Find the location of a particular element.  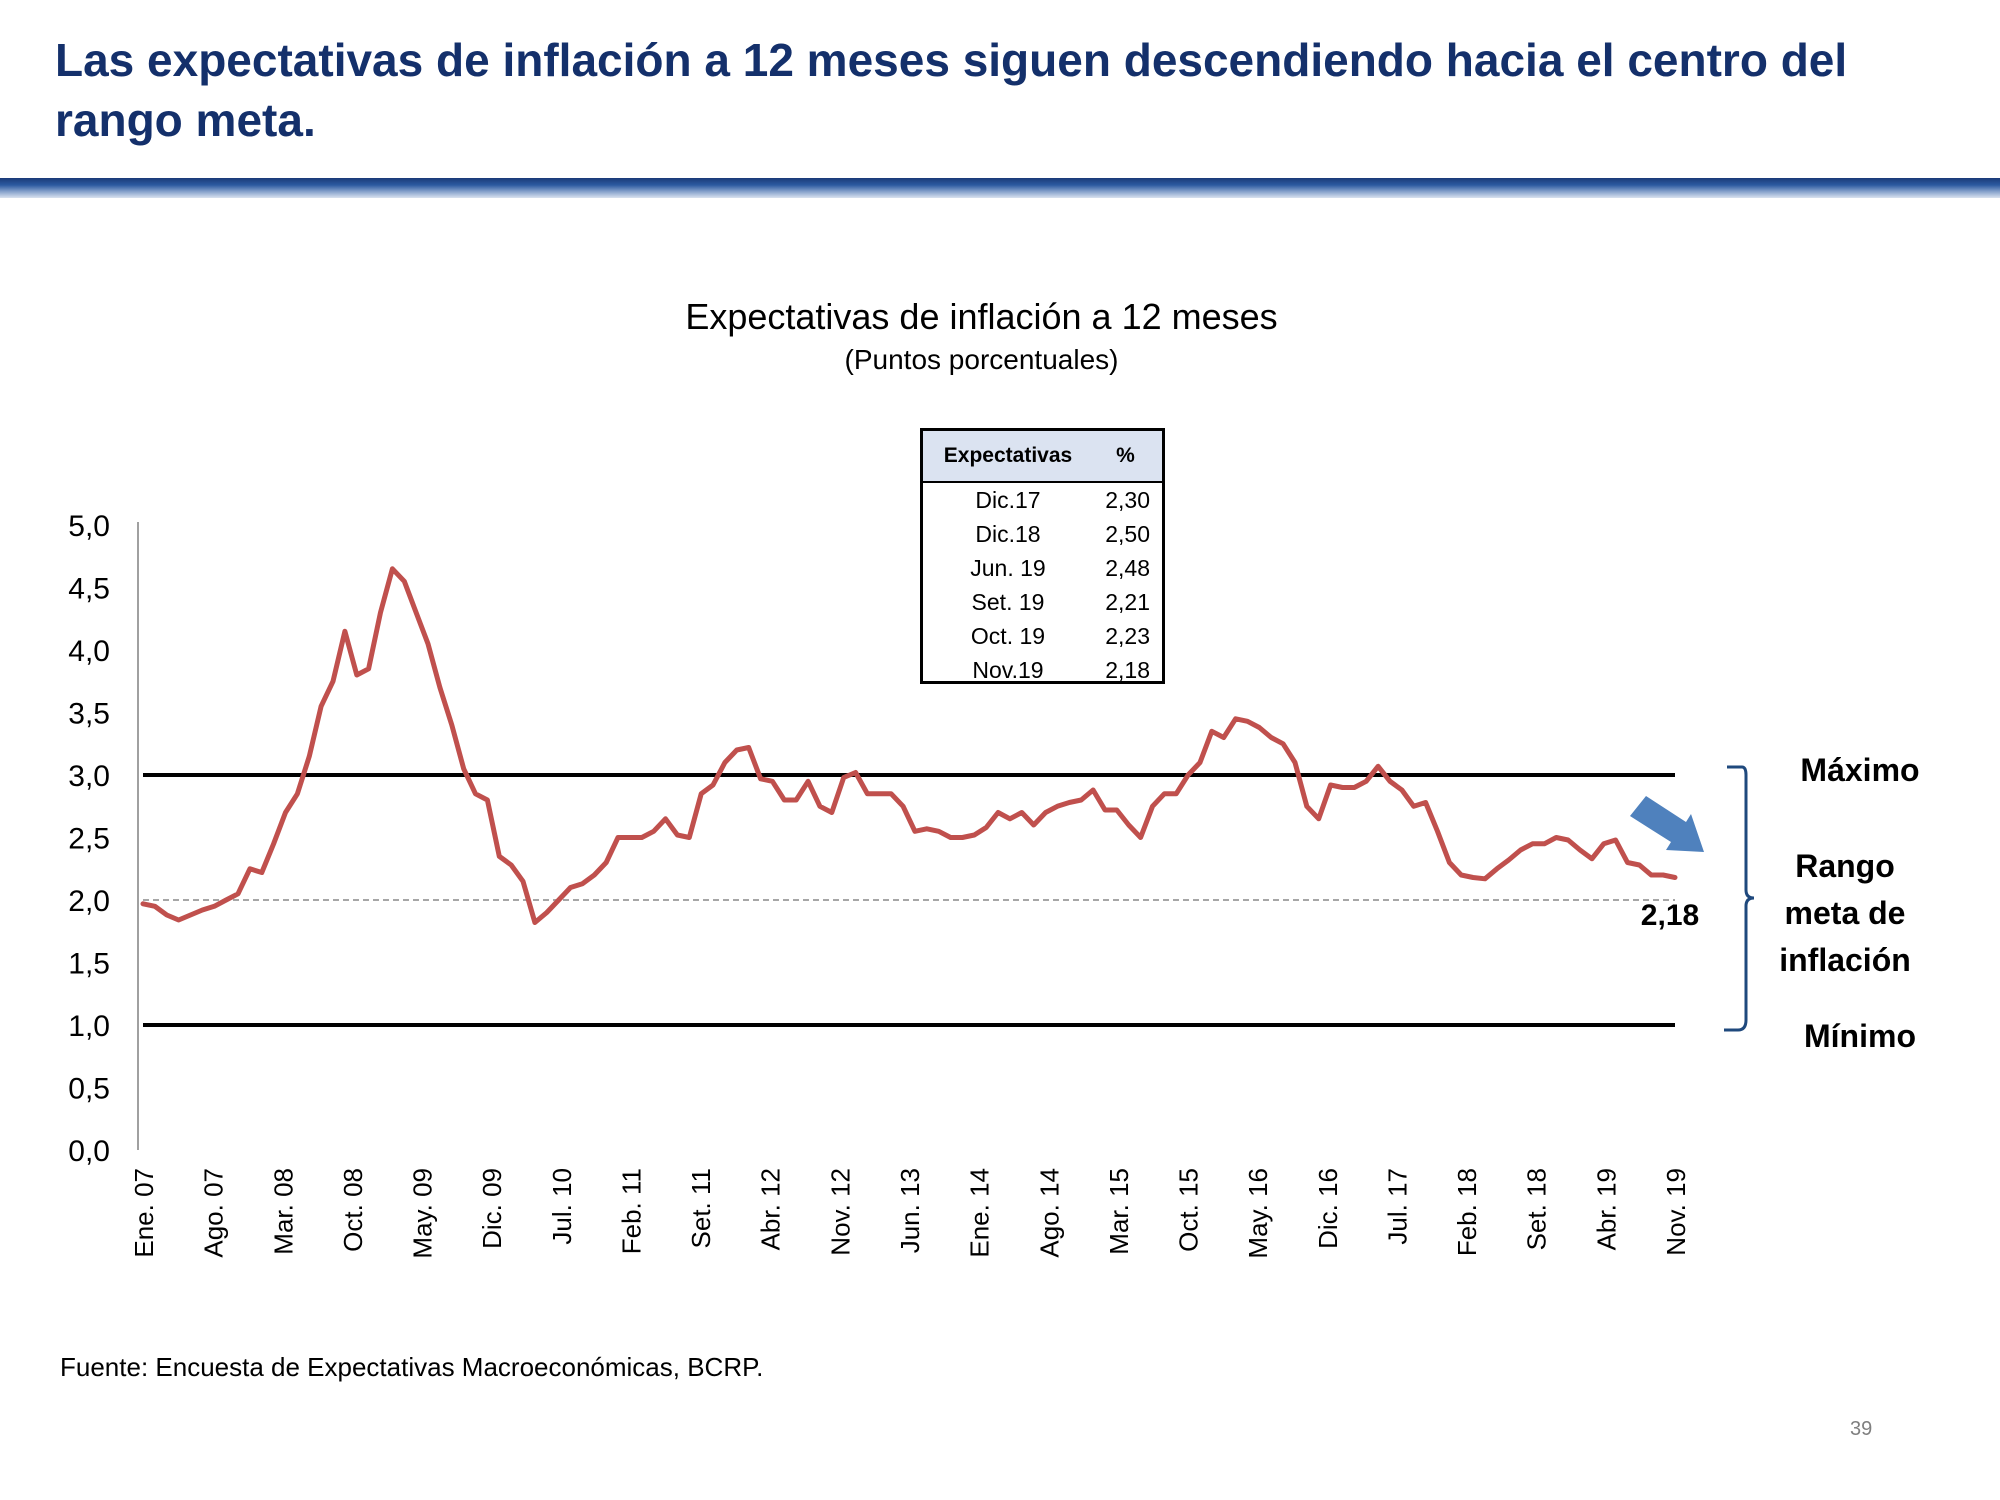

table-cell-value: 2,18 is located at coordinates (1127, 669).